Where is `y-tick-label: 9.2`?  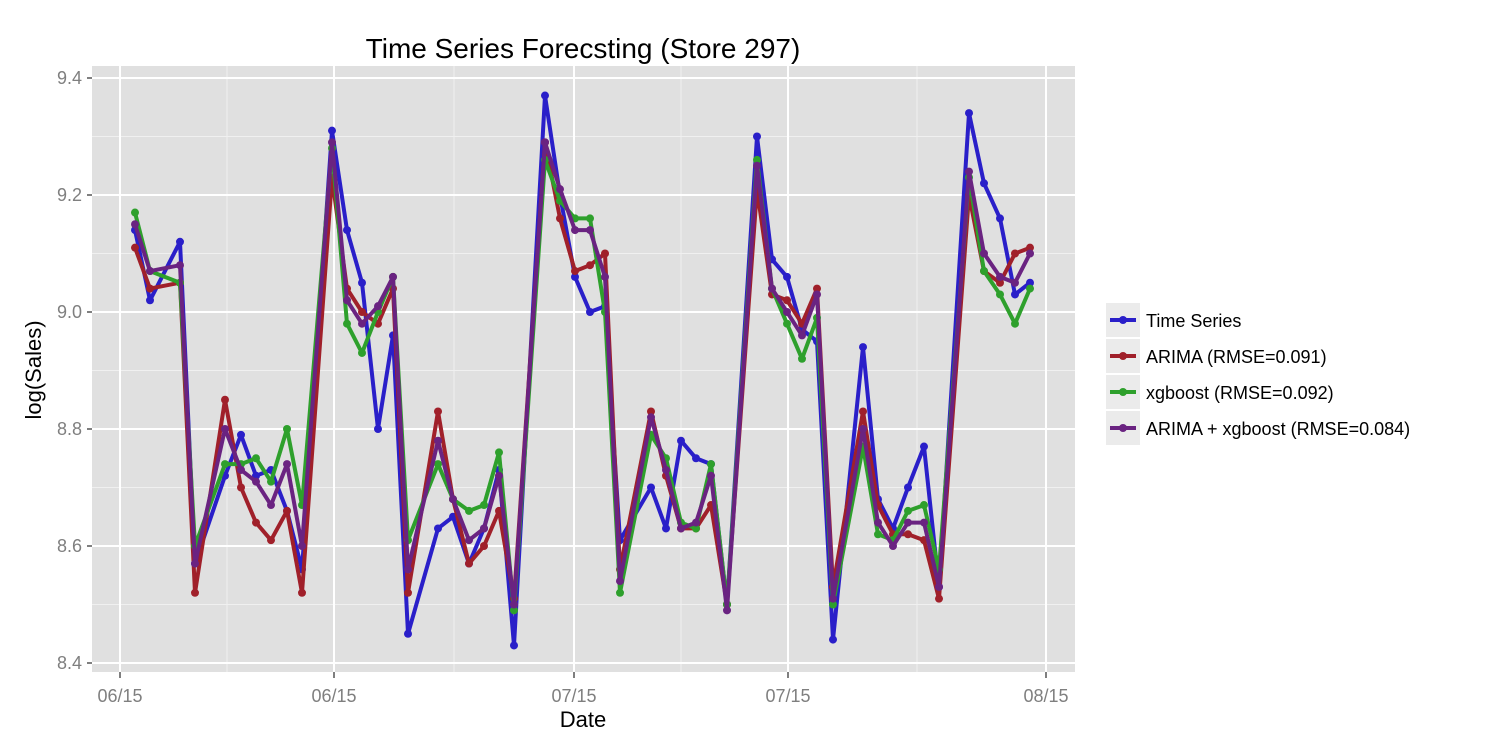 y-tick-label: 9.2 is located at coordinates (69, 195).